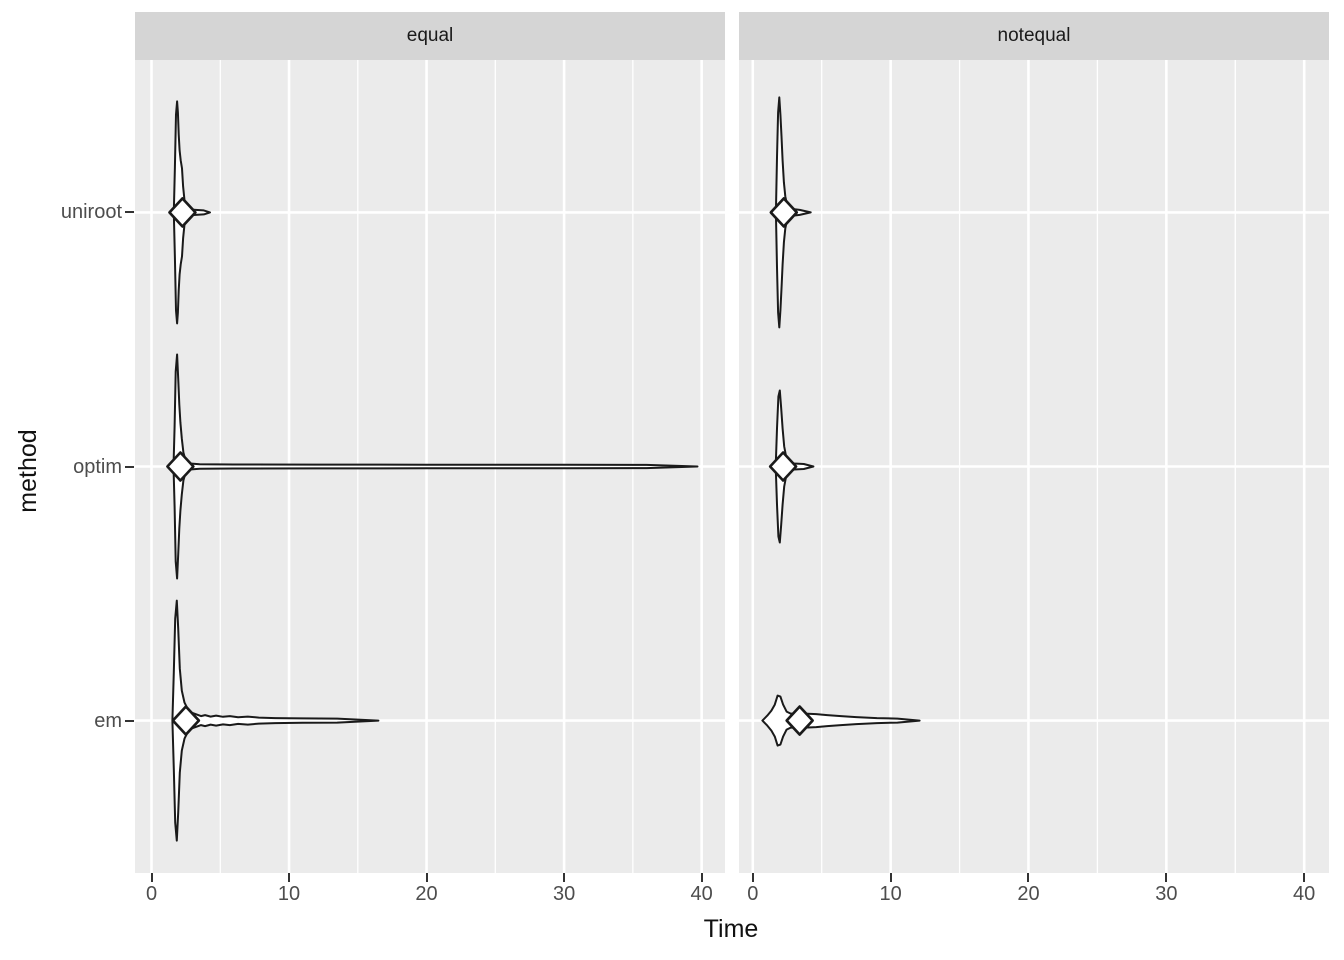  What do you see at coordinates (97, 466) in the screenshot?
I see `y-tick-label-optim: optim` at bounding box center [97, 466].